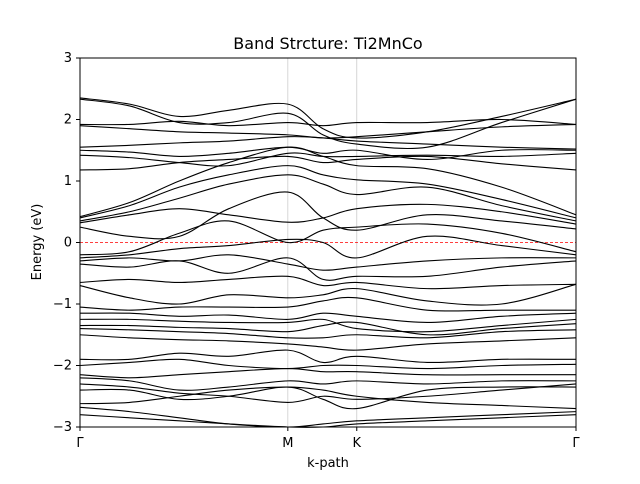  Describe the element at coordinates (62, 304) in the screenshot. I see `y-tick-label-2: −1` at that location.